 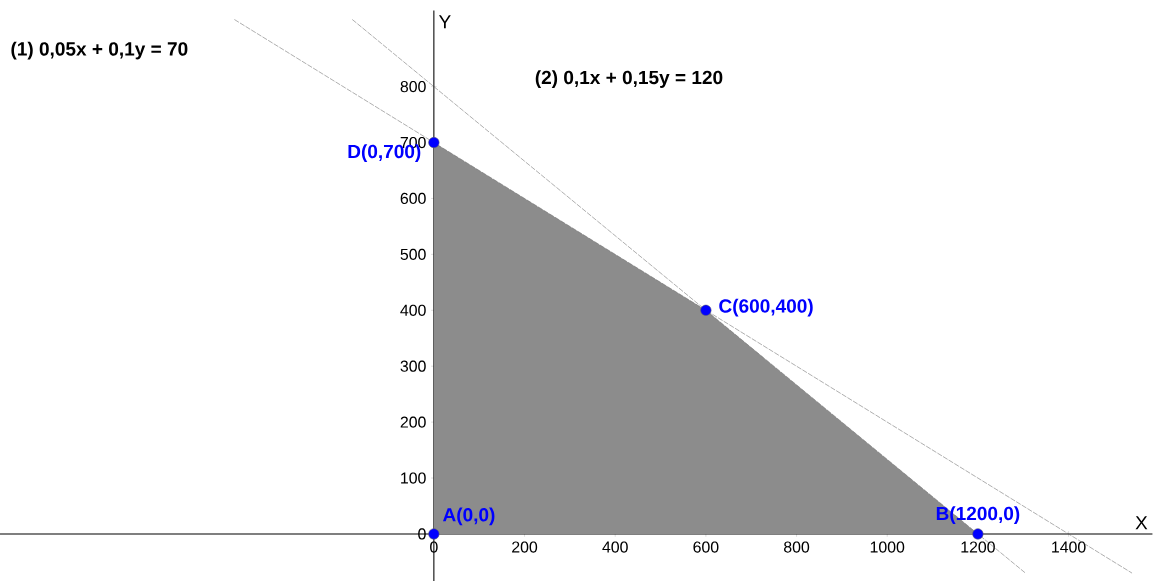 What do you see at coordinates (978, 515) in the screenshot?
I see `annotation: B(1200,0)` at bounding box center [978, 515].